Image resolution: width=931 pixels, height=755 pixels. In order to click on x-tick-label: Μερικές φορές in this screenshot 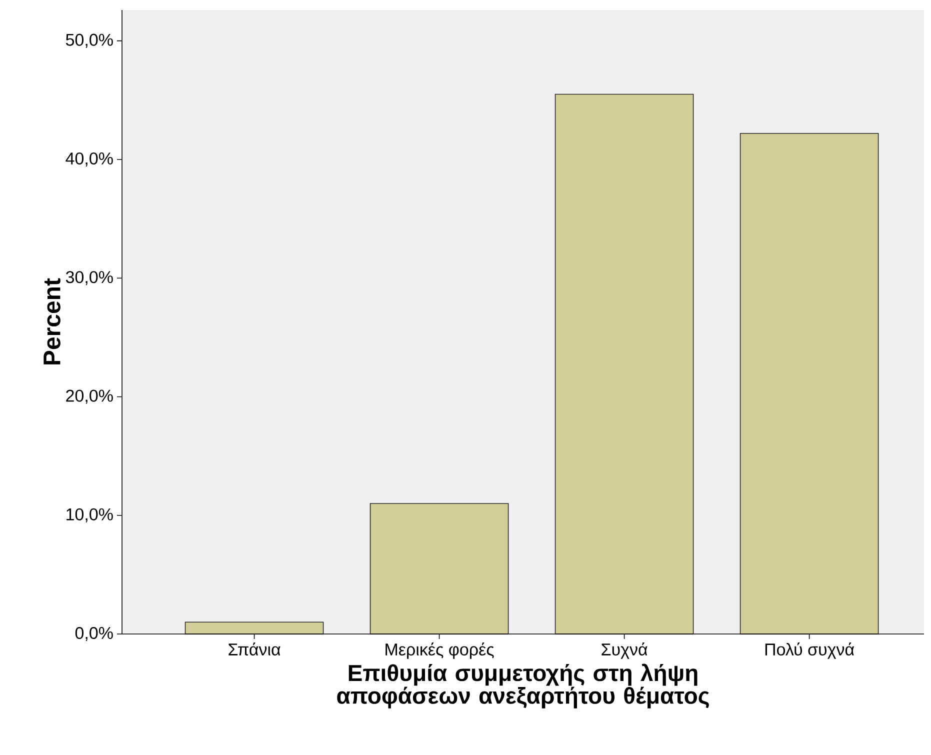, I will do `click(440, 650)`.